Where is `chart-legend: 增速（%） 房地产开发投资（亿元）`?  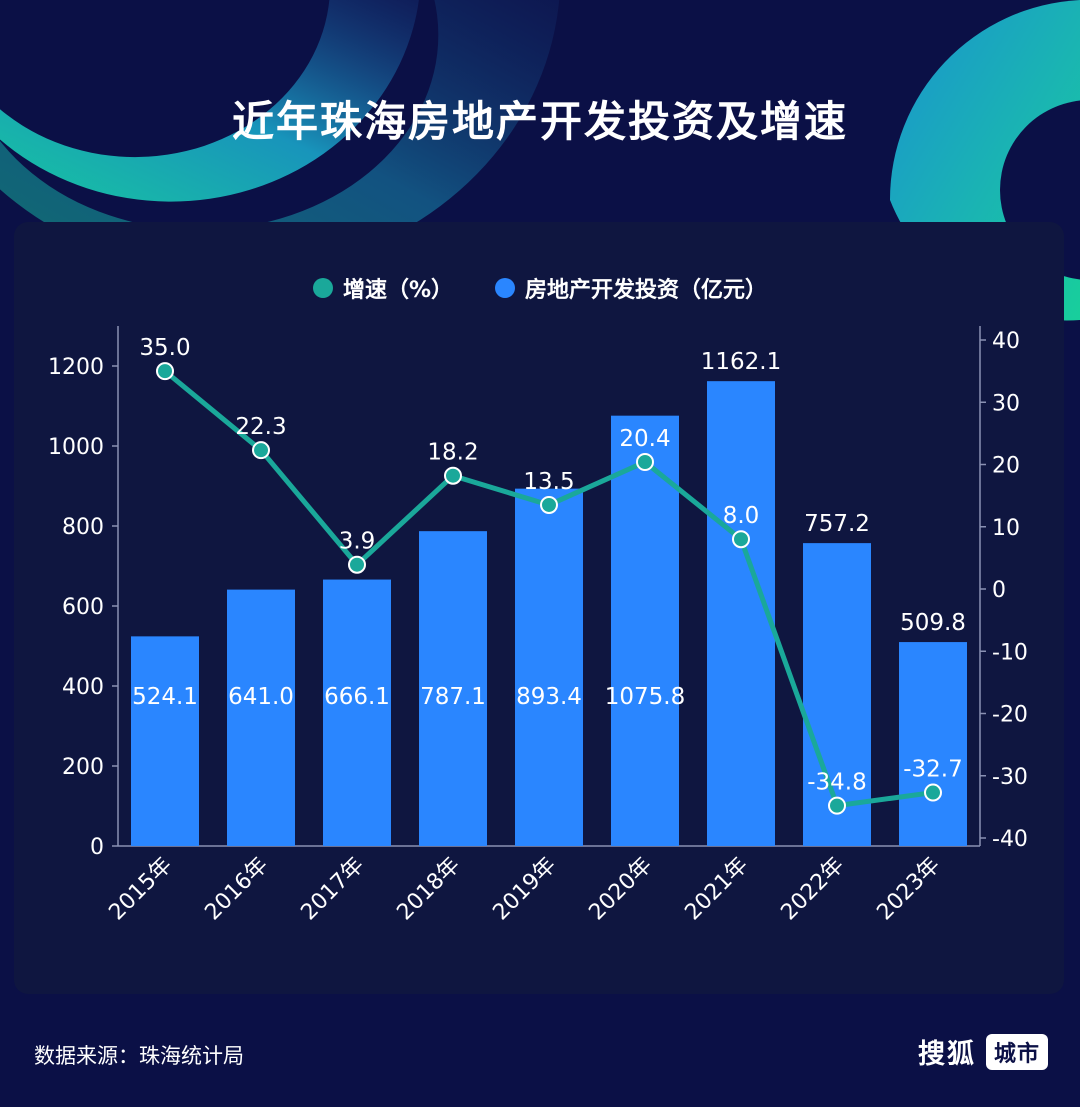 chart-legend: 增速（%） 房地产开发投资（亿元） is located at coordinates (540, 288).